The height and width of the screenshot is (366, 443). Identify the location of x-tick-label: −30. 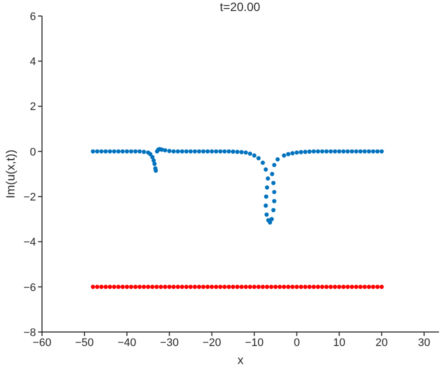
(169, 342).